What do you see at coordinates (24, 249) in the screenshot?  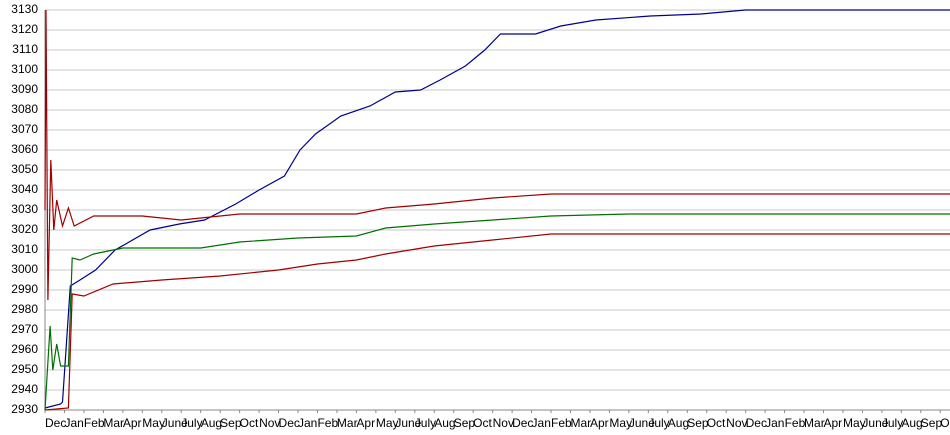 I see `y-tick-label: 3010` at bounding box center [24, 249].